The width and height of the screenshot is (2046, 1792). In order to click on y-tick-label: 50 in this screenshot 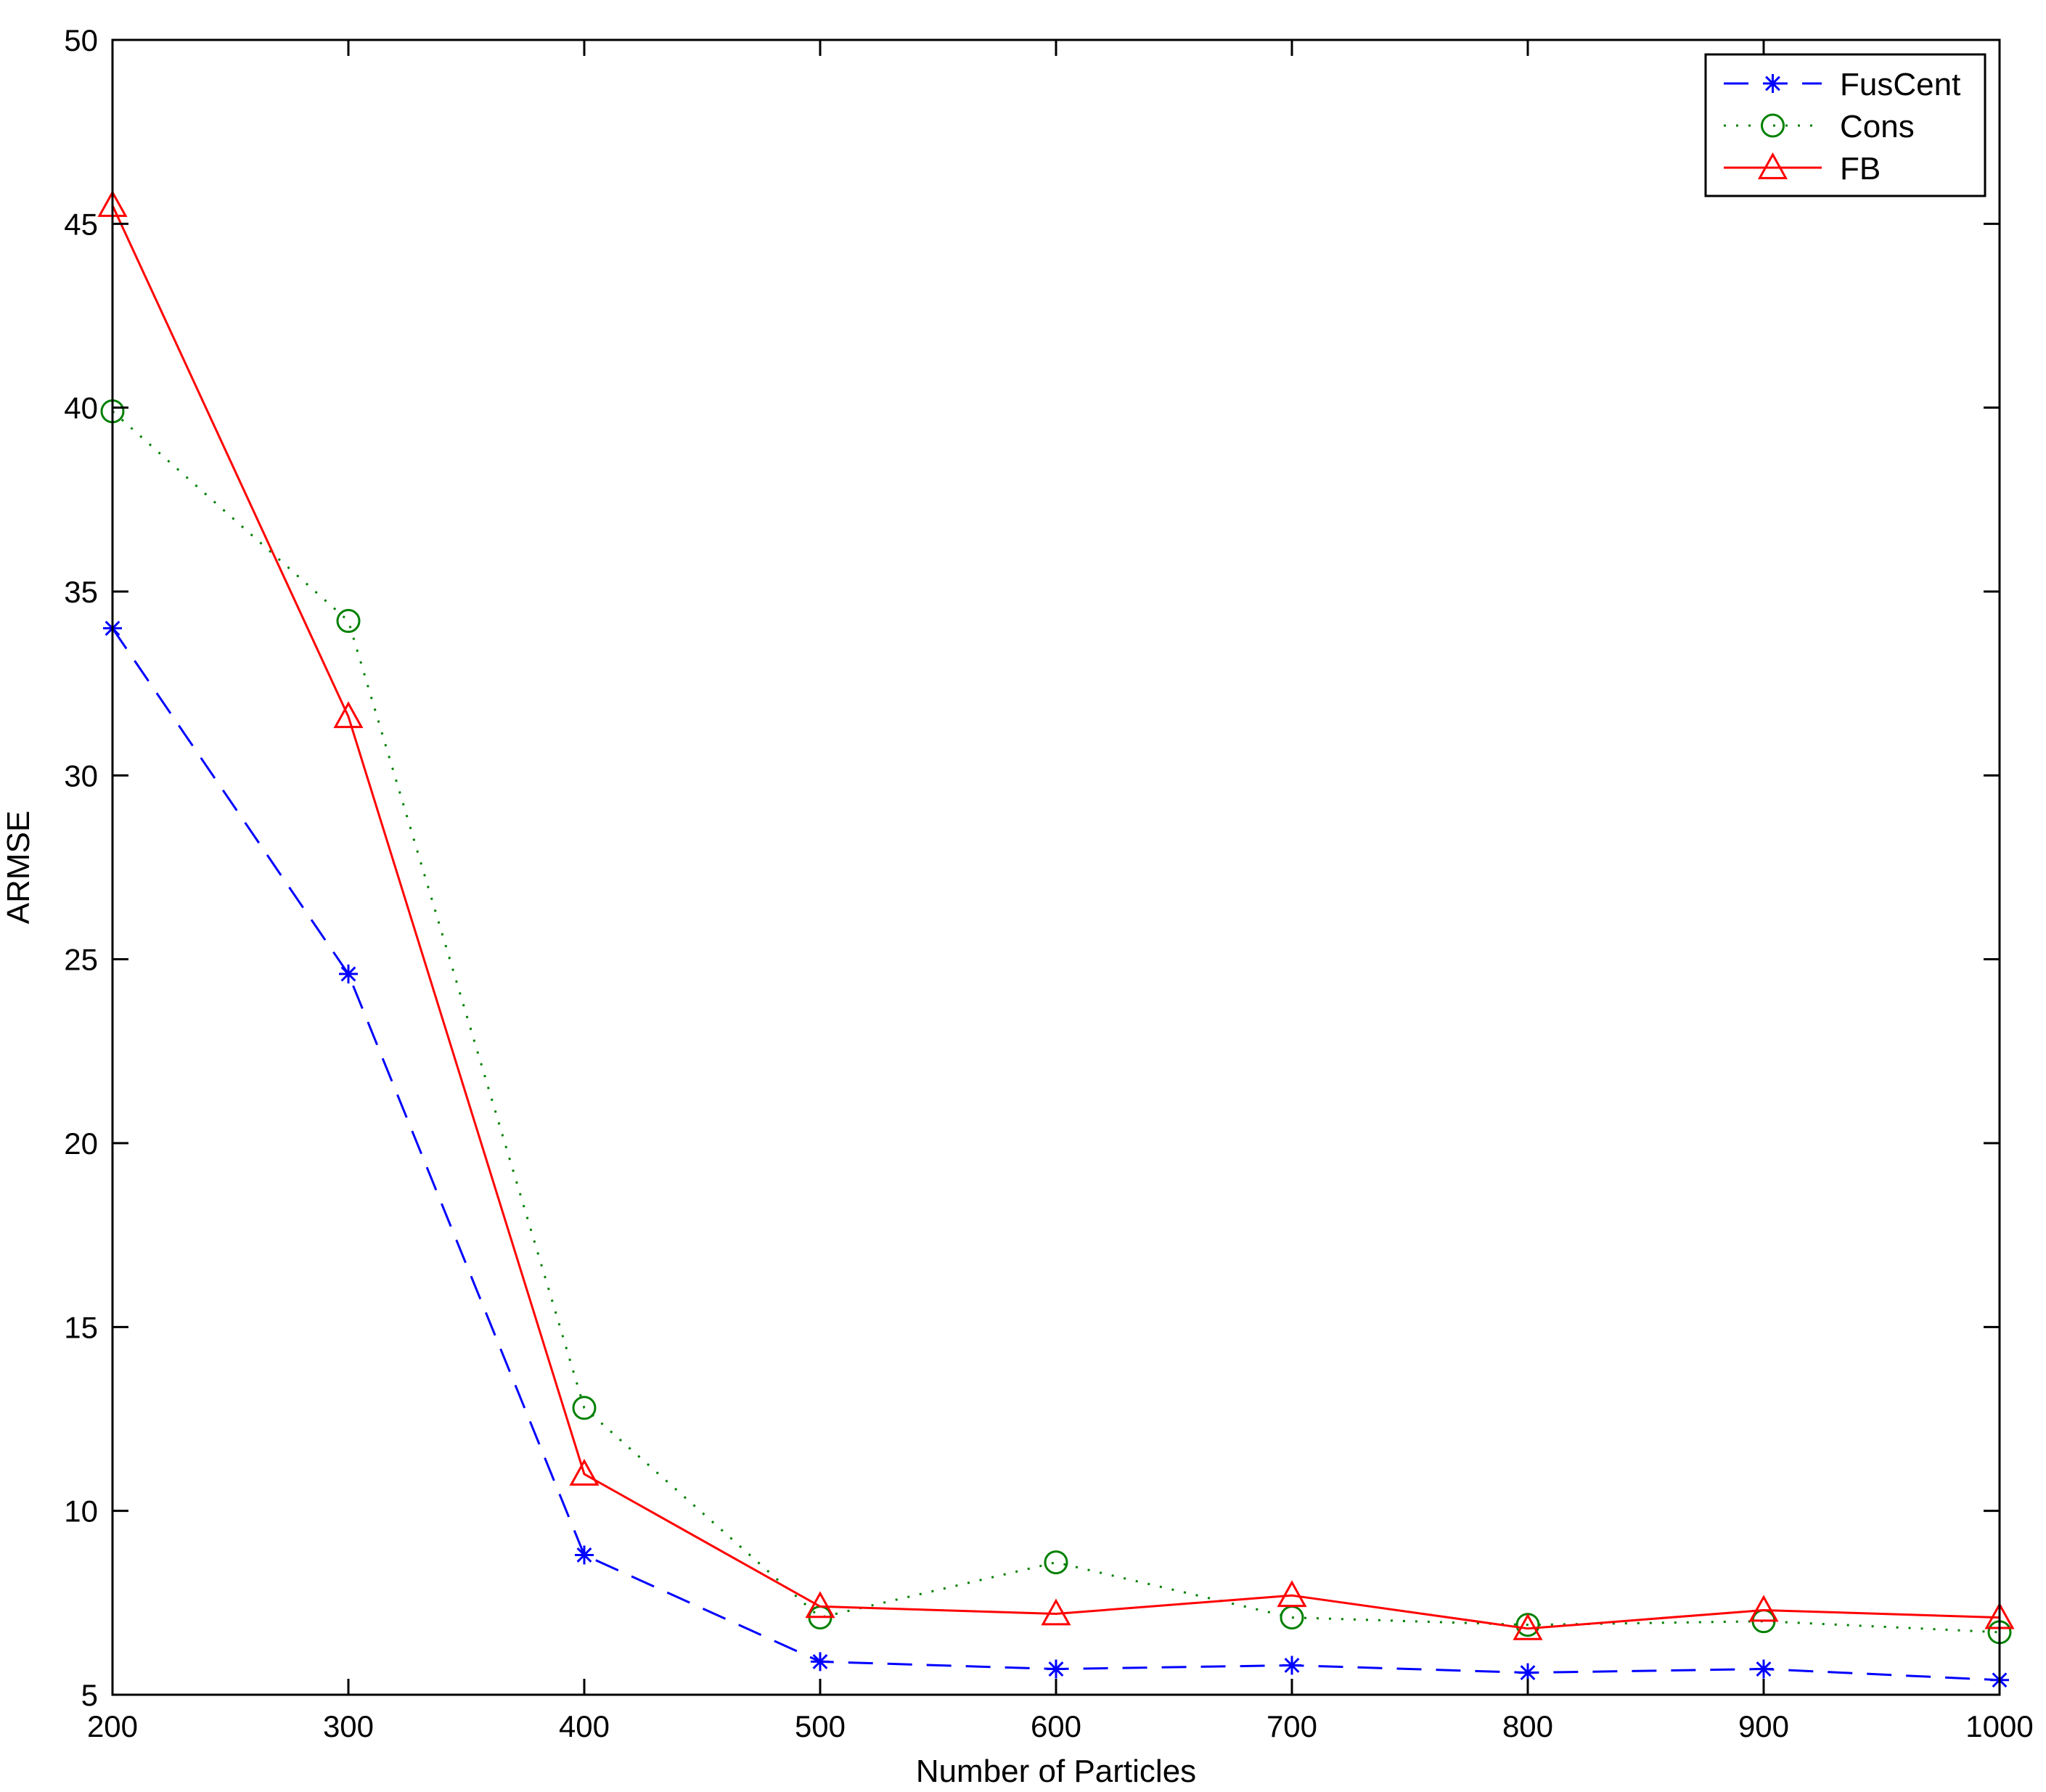, I will do `click(81, 40)`.